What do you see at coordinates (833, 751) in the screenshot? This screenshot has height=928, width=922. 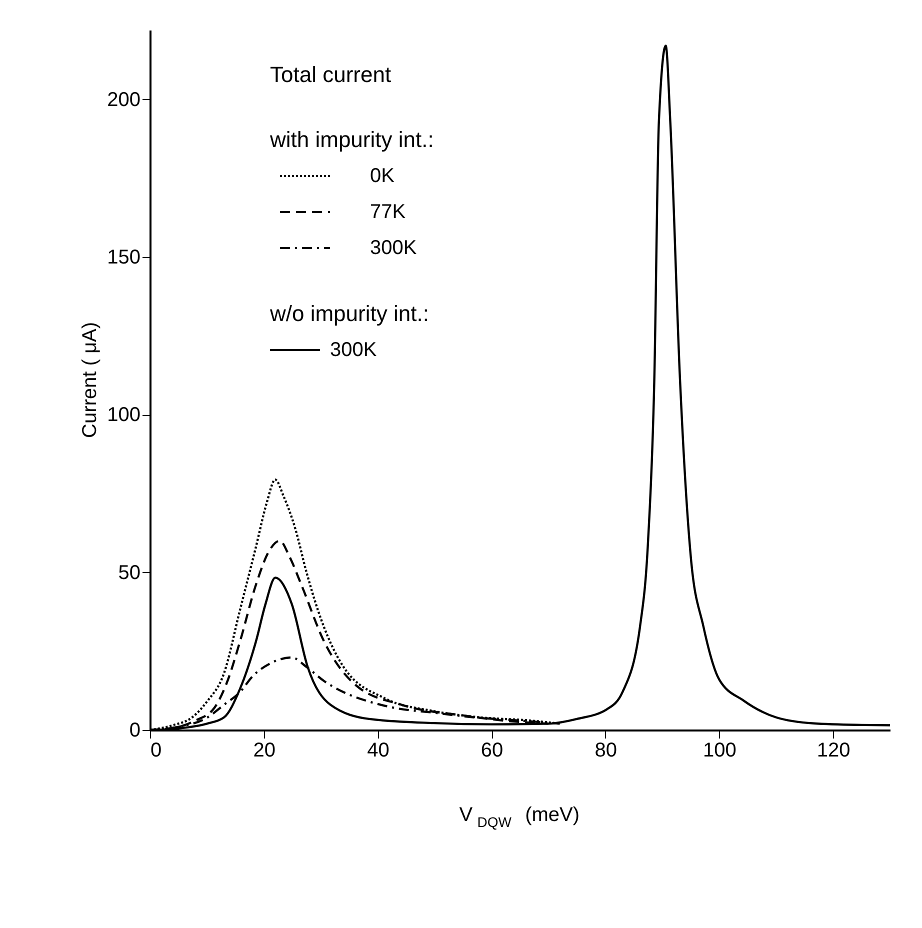 I see `x-tick-label: 120` at bounding box center [833, 751].